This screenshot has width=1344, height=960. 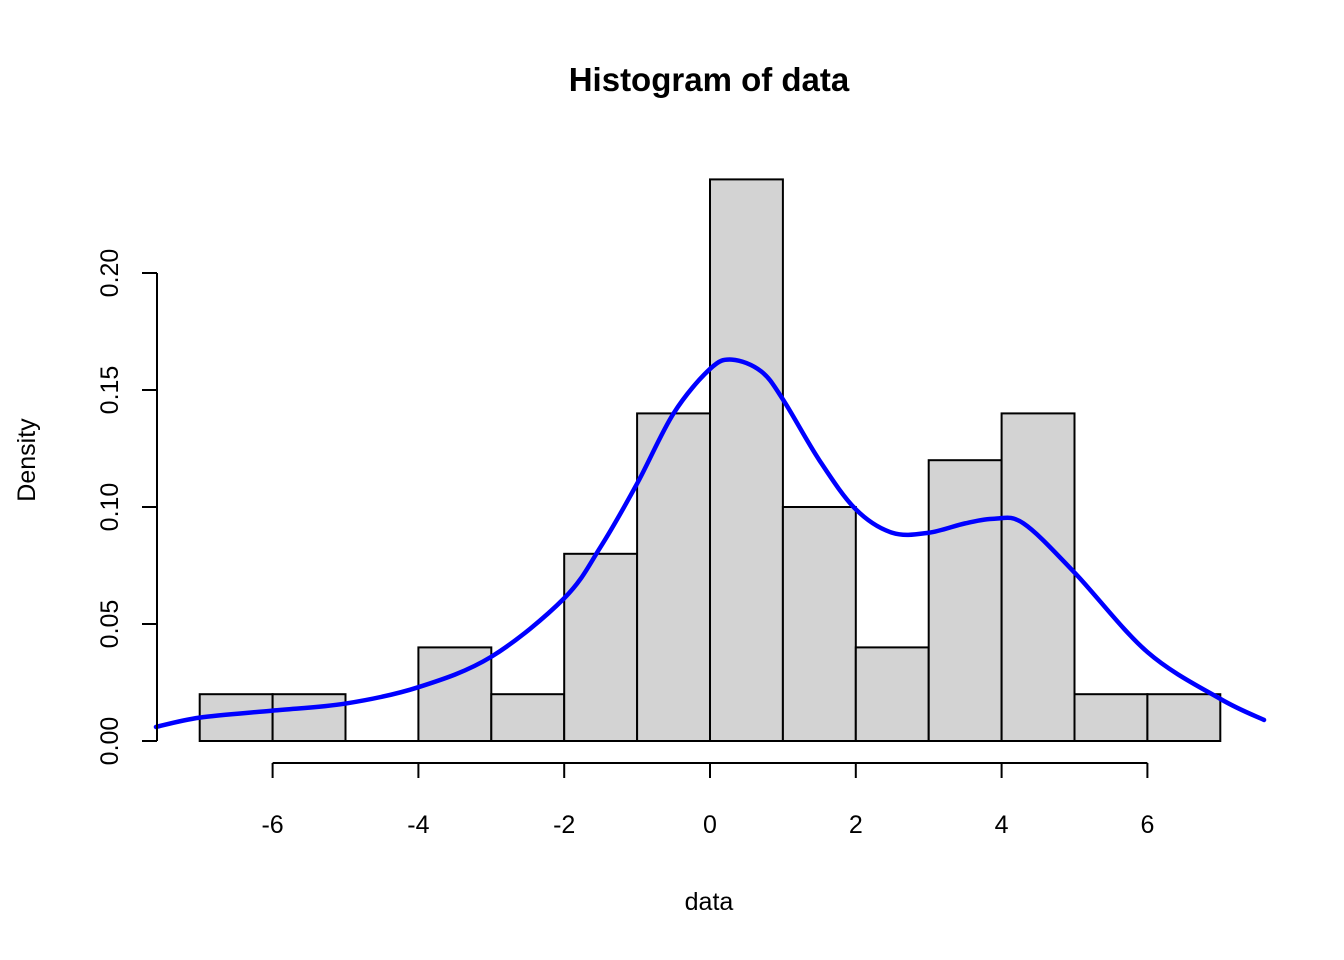 I want to click on y-tick-label: 0.10, so click(x=110, y=507).